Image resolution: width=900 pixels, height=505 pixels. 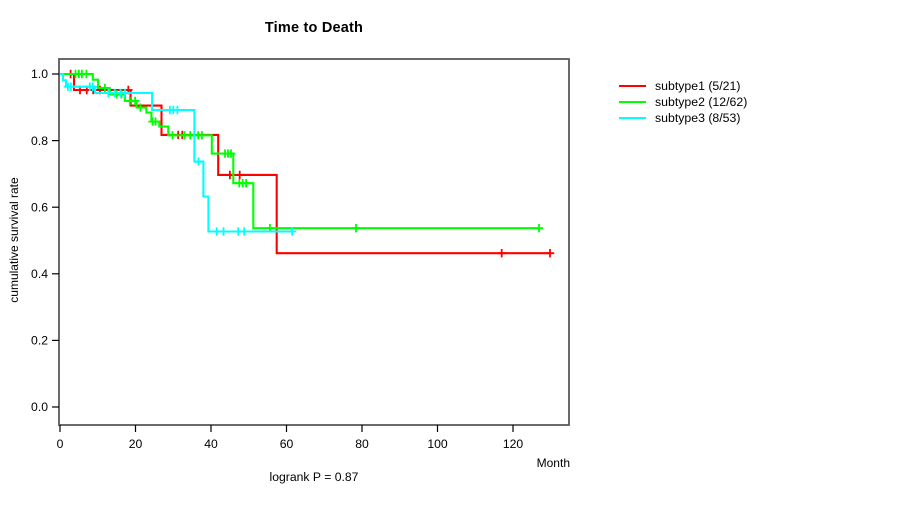 What do you see at coordinates (513, 444) in the screenshot?
I see `x-axis-tick-label: 120` at bounding box center [513, 444].